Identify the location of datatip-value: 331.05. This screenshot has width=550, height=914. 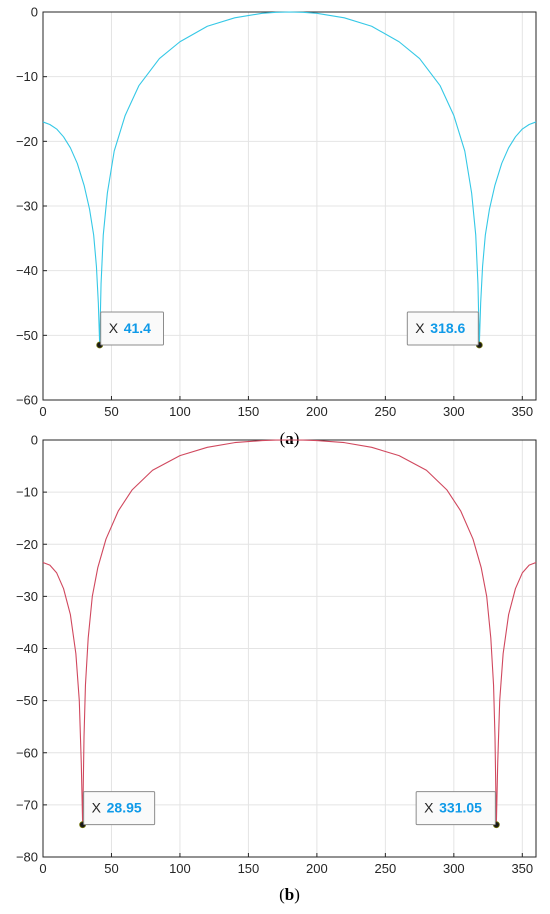
(460, 808).